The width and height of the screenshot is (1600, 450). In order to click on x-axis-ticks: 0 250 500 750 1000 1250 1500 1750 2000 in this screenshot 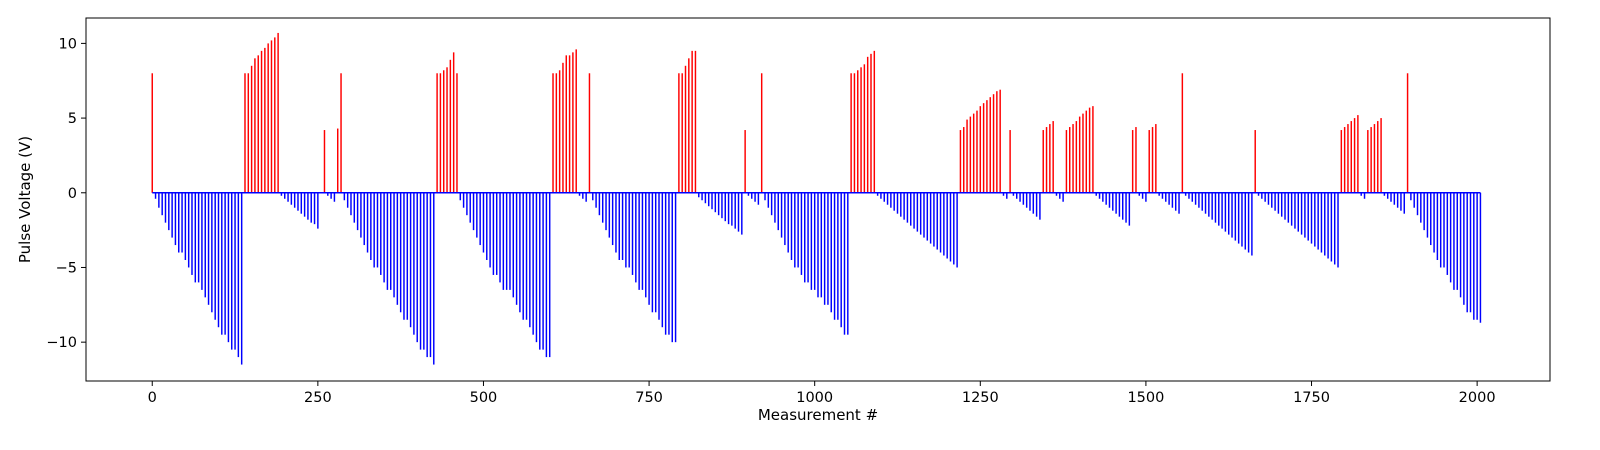, I will do `click(822, 393)`.